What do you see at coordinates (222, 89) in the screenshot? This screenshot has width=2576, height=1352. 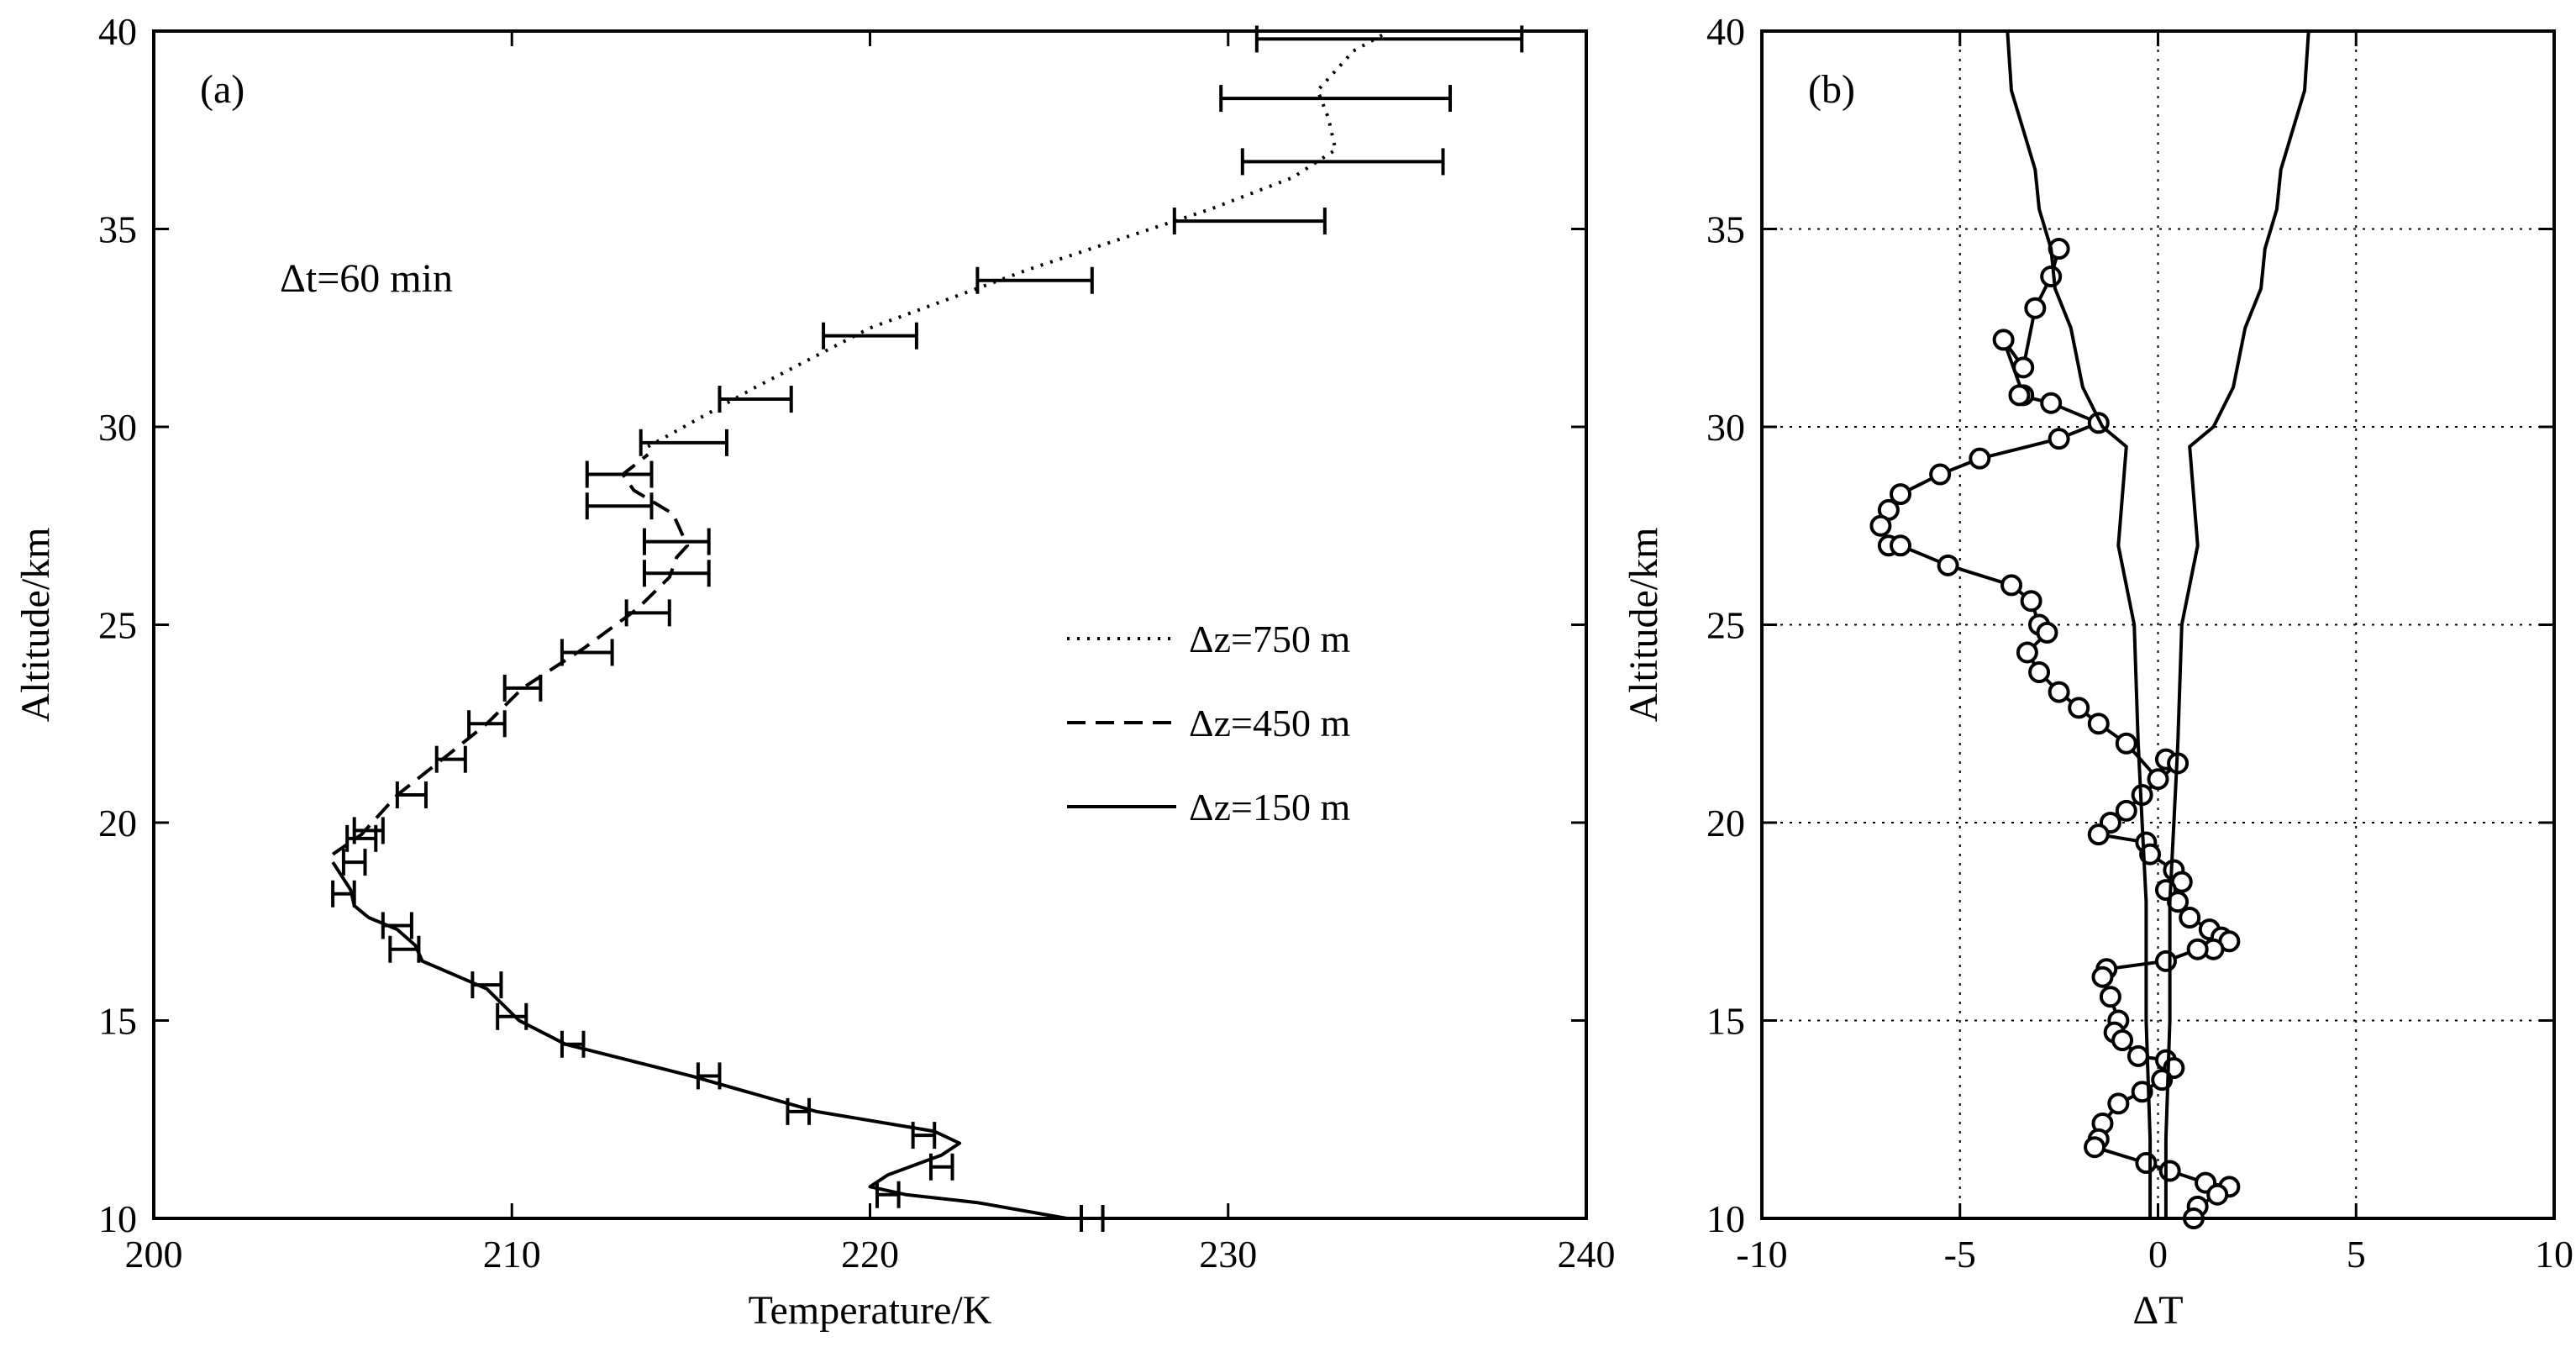 I see `panel-a-tag: (a)` at bounding box center [222, 89].